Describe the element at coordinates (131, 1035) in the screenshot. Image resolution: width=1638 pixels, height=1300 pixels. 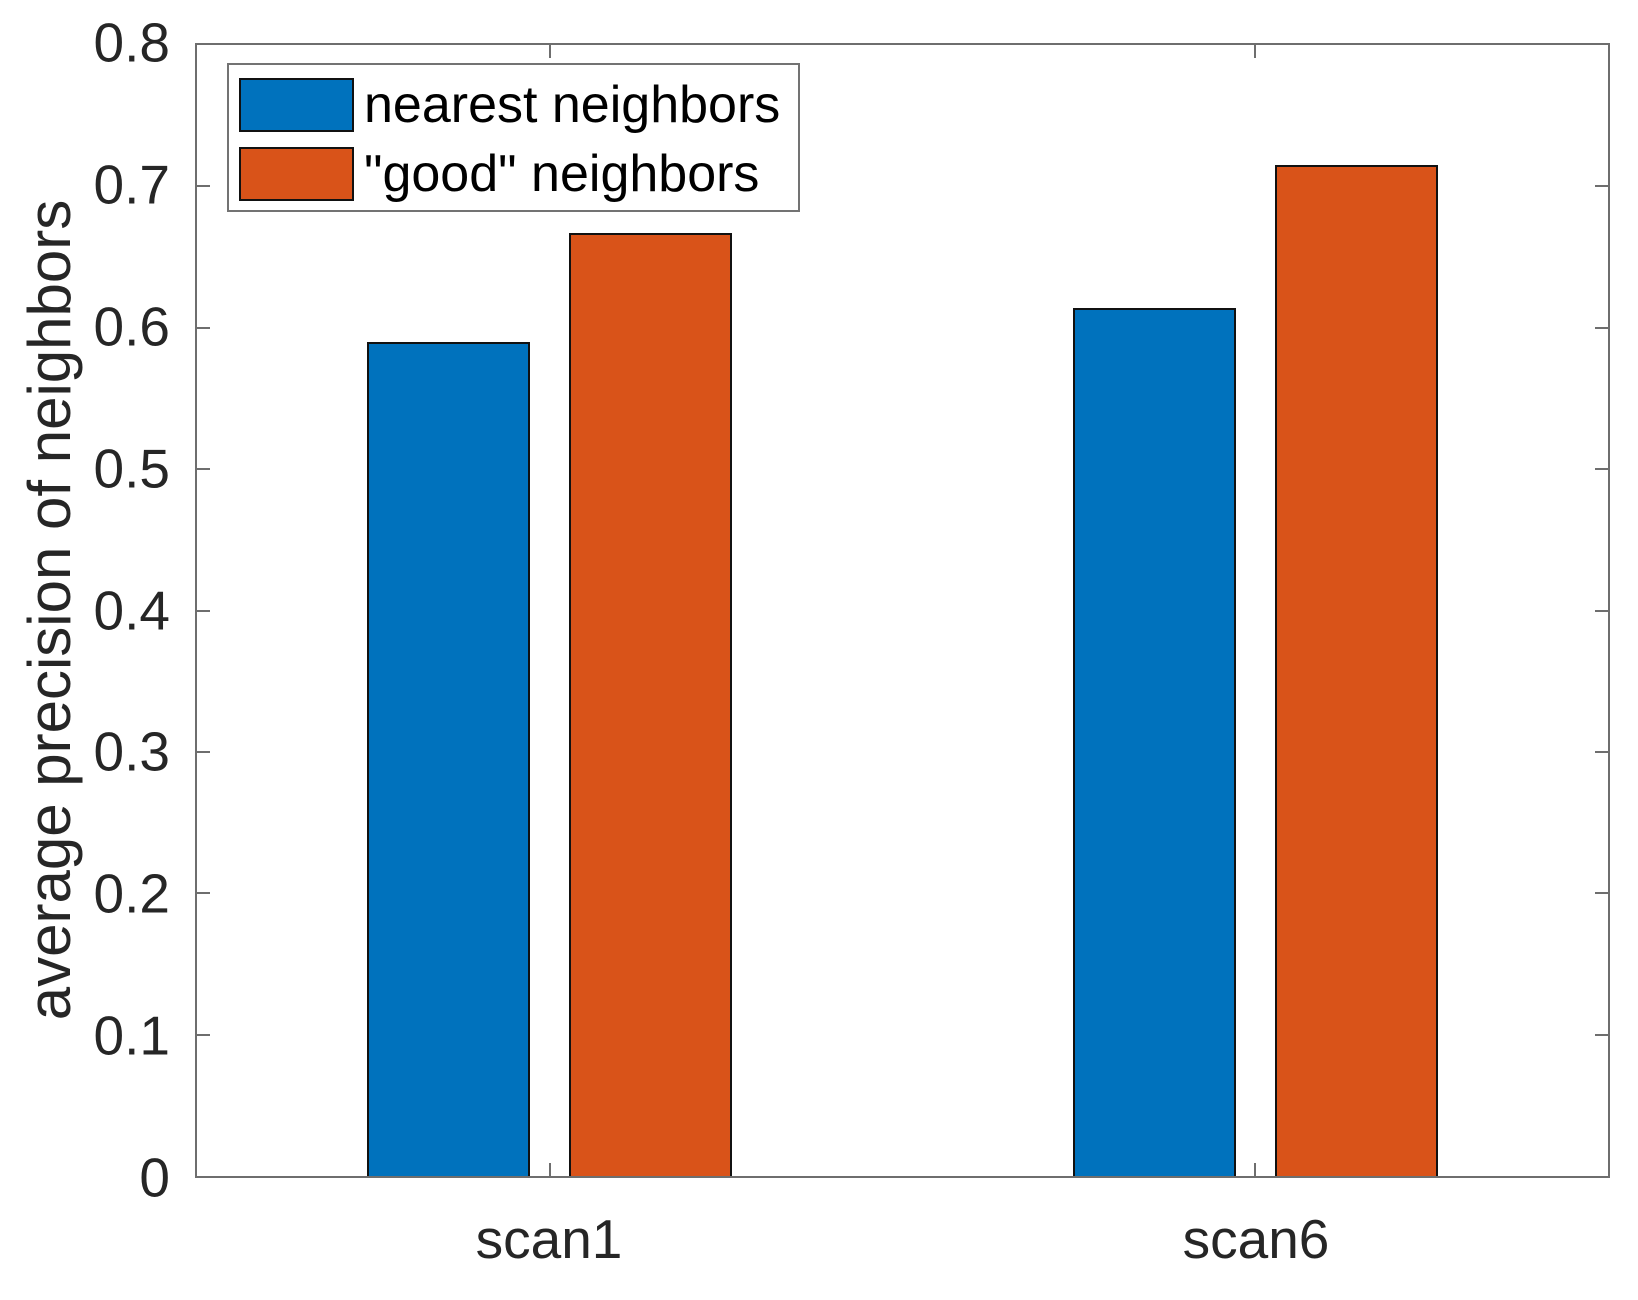
I see `y-tick-label: 0.1` at that location.